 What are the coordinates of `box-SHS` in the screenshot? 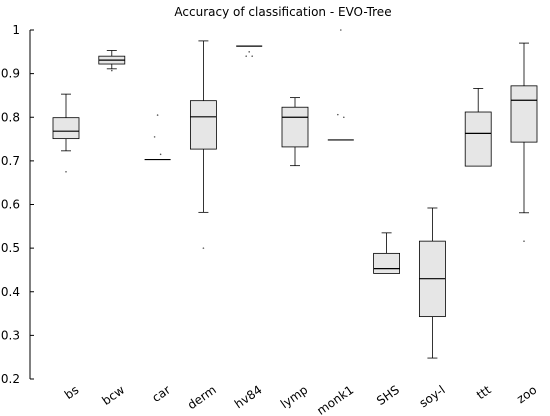 It's located at (387, 253).